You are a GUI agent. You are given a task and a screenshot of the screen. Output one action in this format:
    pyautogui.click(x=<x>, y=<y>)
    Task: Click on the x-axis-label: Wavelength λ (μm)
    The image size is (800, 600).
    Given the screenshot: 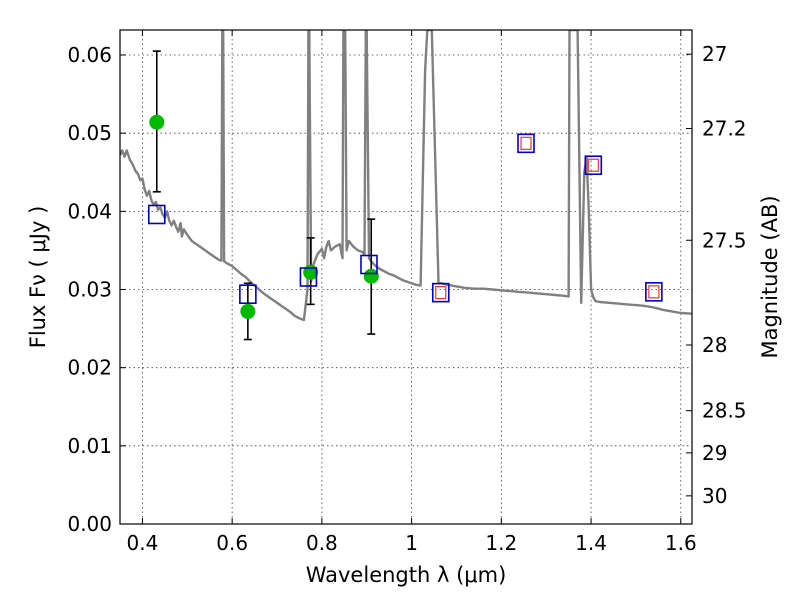 What is the action you would take?
    pyautogui.click(x=406, y=575)
    